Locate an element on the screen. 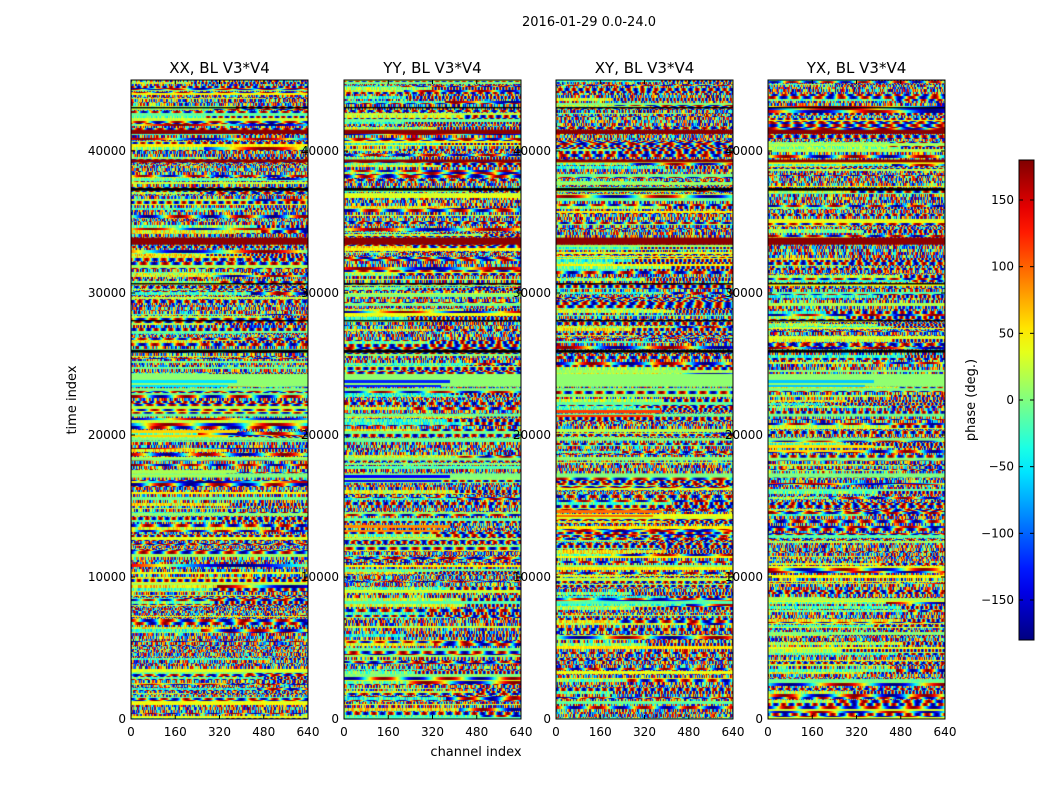 Image resolution: width=1050 pixels, height=800 pixels. figure-title: 2016-01-29 0.0-24.0 is located at coordinates (589, 22).